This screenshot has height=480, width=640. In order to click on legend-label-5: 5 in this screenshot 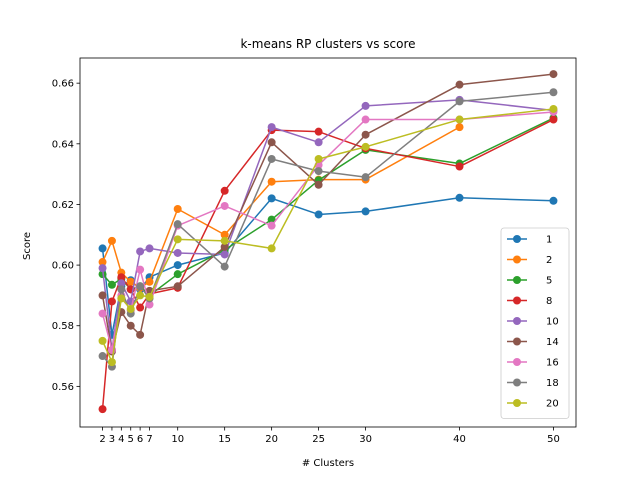, I will do `click(549, 281)`.